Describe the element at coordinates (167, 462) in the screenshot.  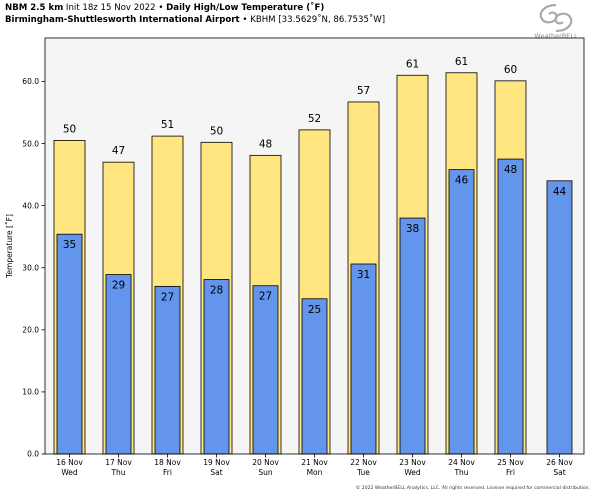
I see `x-tick-date: 18 Nov` at that location.